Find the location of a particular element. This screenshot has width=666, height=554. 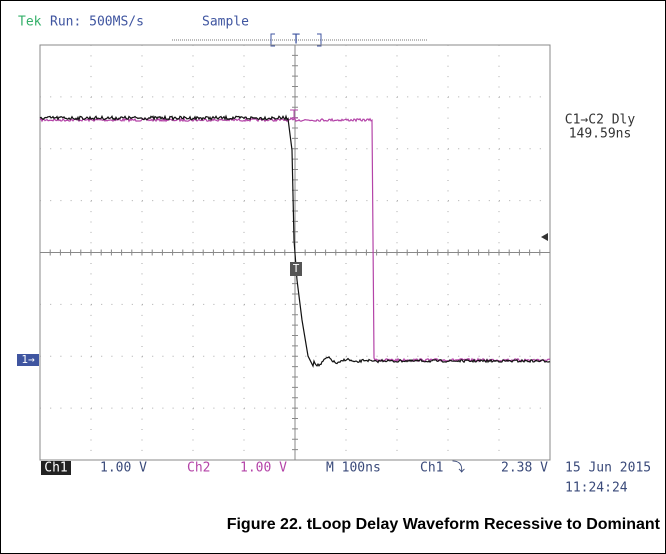

record-bracket is located at coordinates (296, 40).